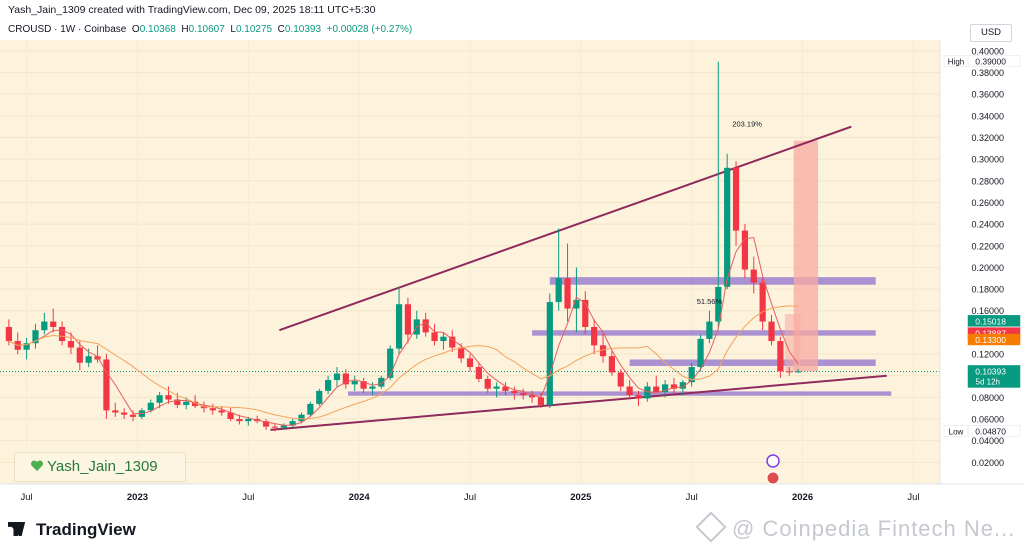 The width and height of the screenshot is (1024, 551). What do you see at coordinates (773, 469) in the screenshot?
I see `chart-icons` at bounding box center [773, 469].